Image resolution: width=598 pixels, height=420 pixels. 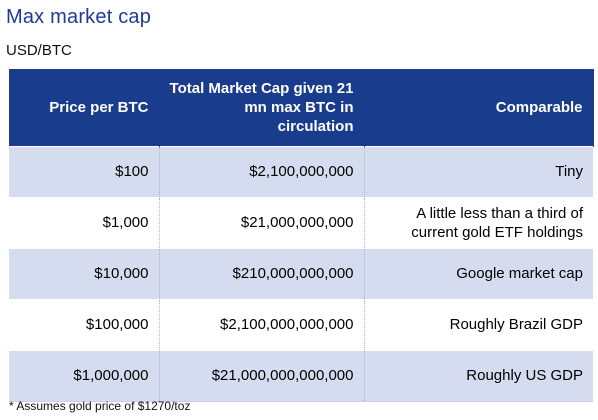 What do you see at coordinates (478, 375) in the screenshot?
I see `cell-comparable: Roughly US GDP` at bounding box center [478, 375].